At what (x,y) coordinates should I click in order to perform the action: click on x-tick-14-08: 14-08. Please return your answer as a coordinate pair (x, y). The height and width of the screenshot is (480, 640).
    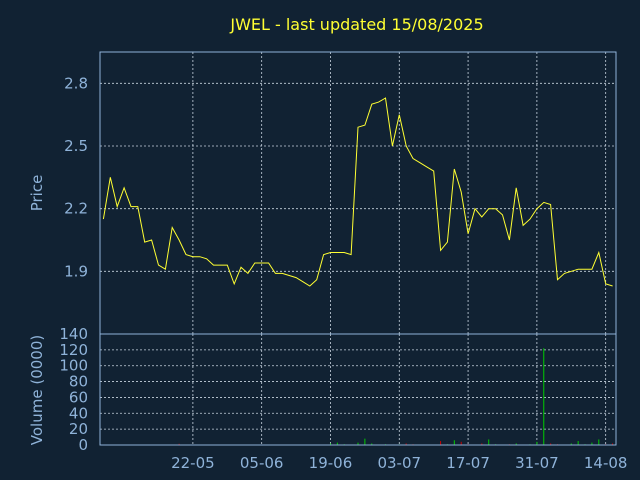
    Looking at the image, I should click on (606, 463).